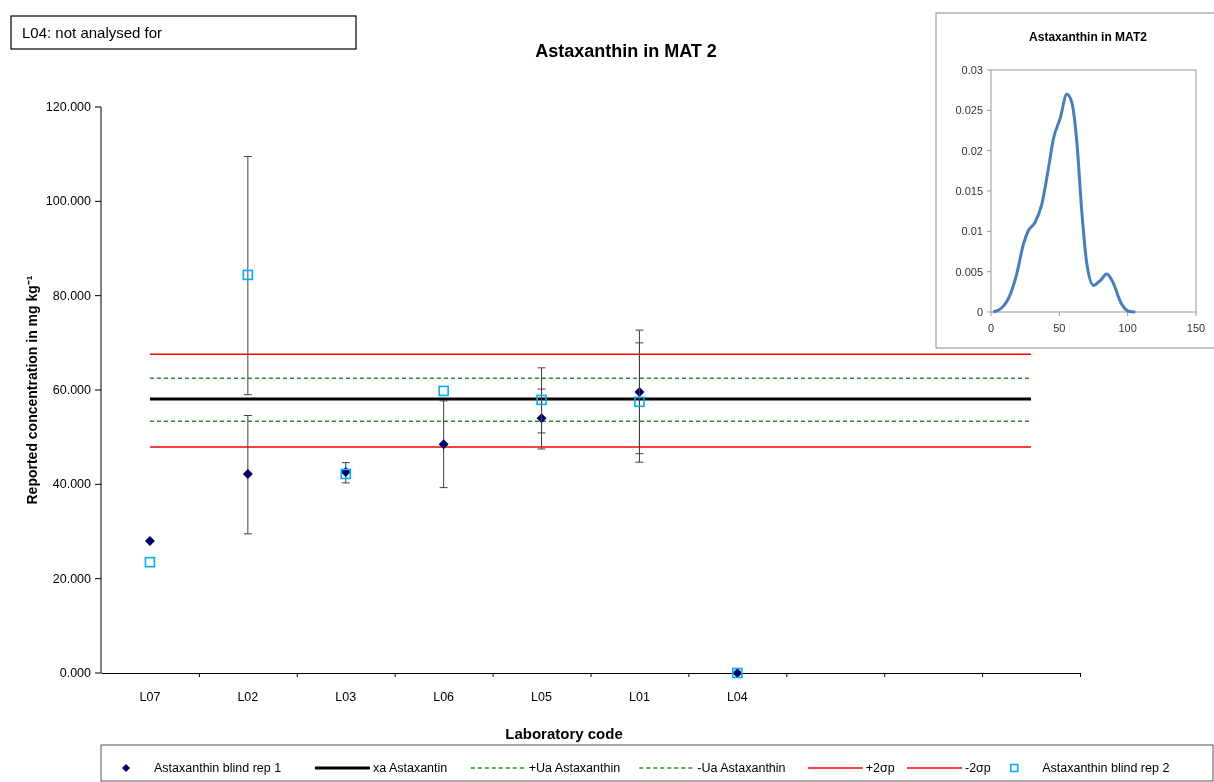 The width and height of the screenshot is (1214, 782). What do you see at coordinates (32, 390) in the screenshot?
I see `y-axis-title: Reported concentration in mg kg⁻¹` at bounding box center [32, 390].